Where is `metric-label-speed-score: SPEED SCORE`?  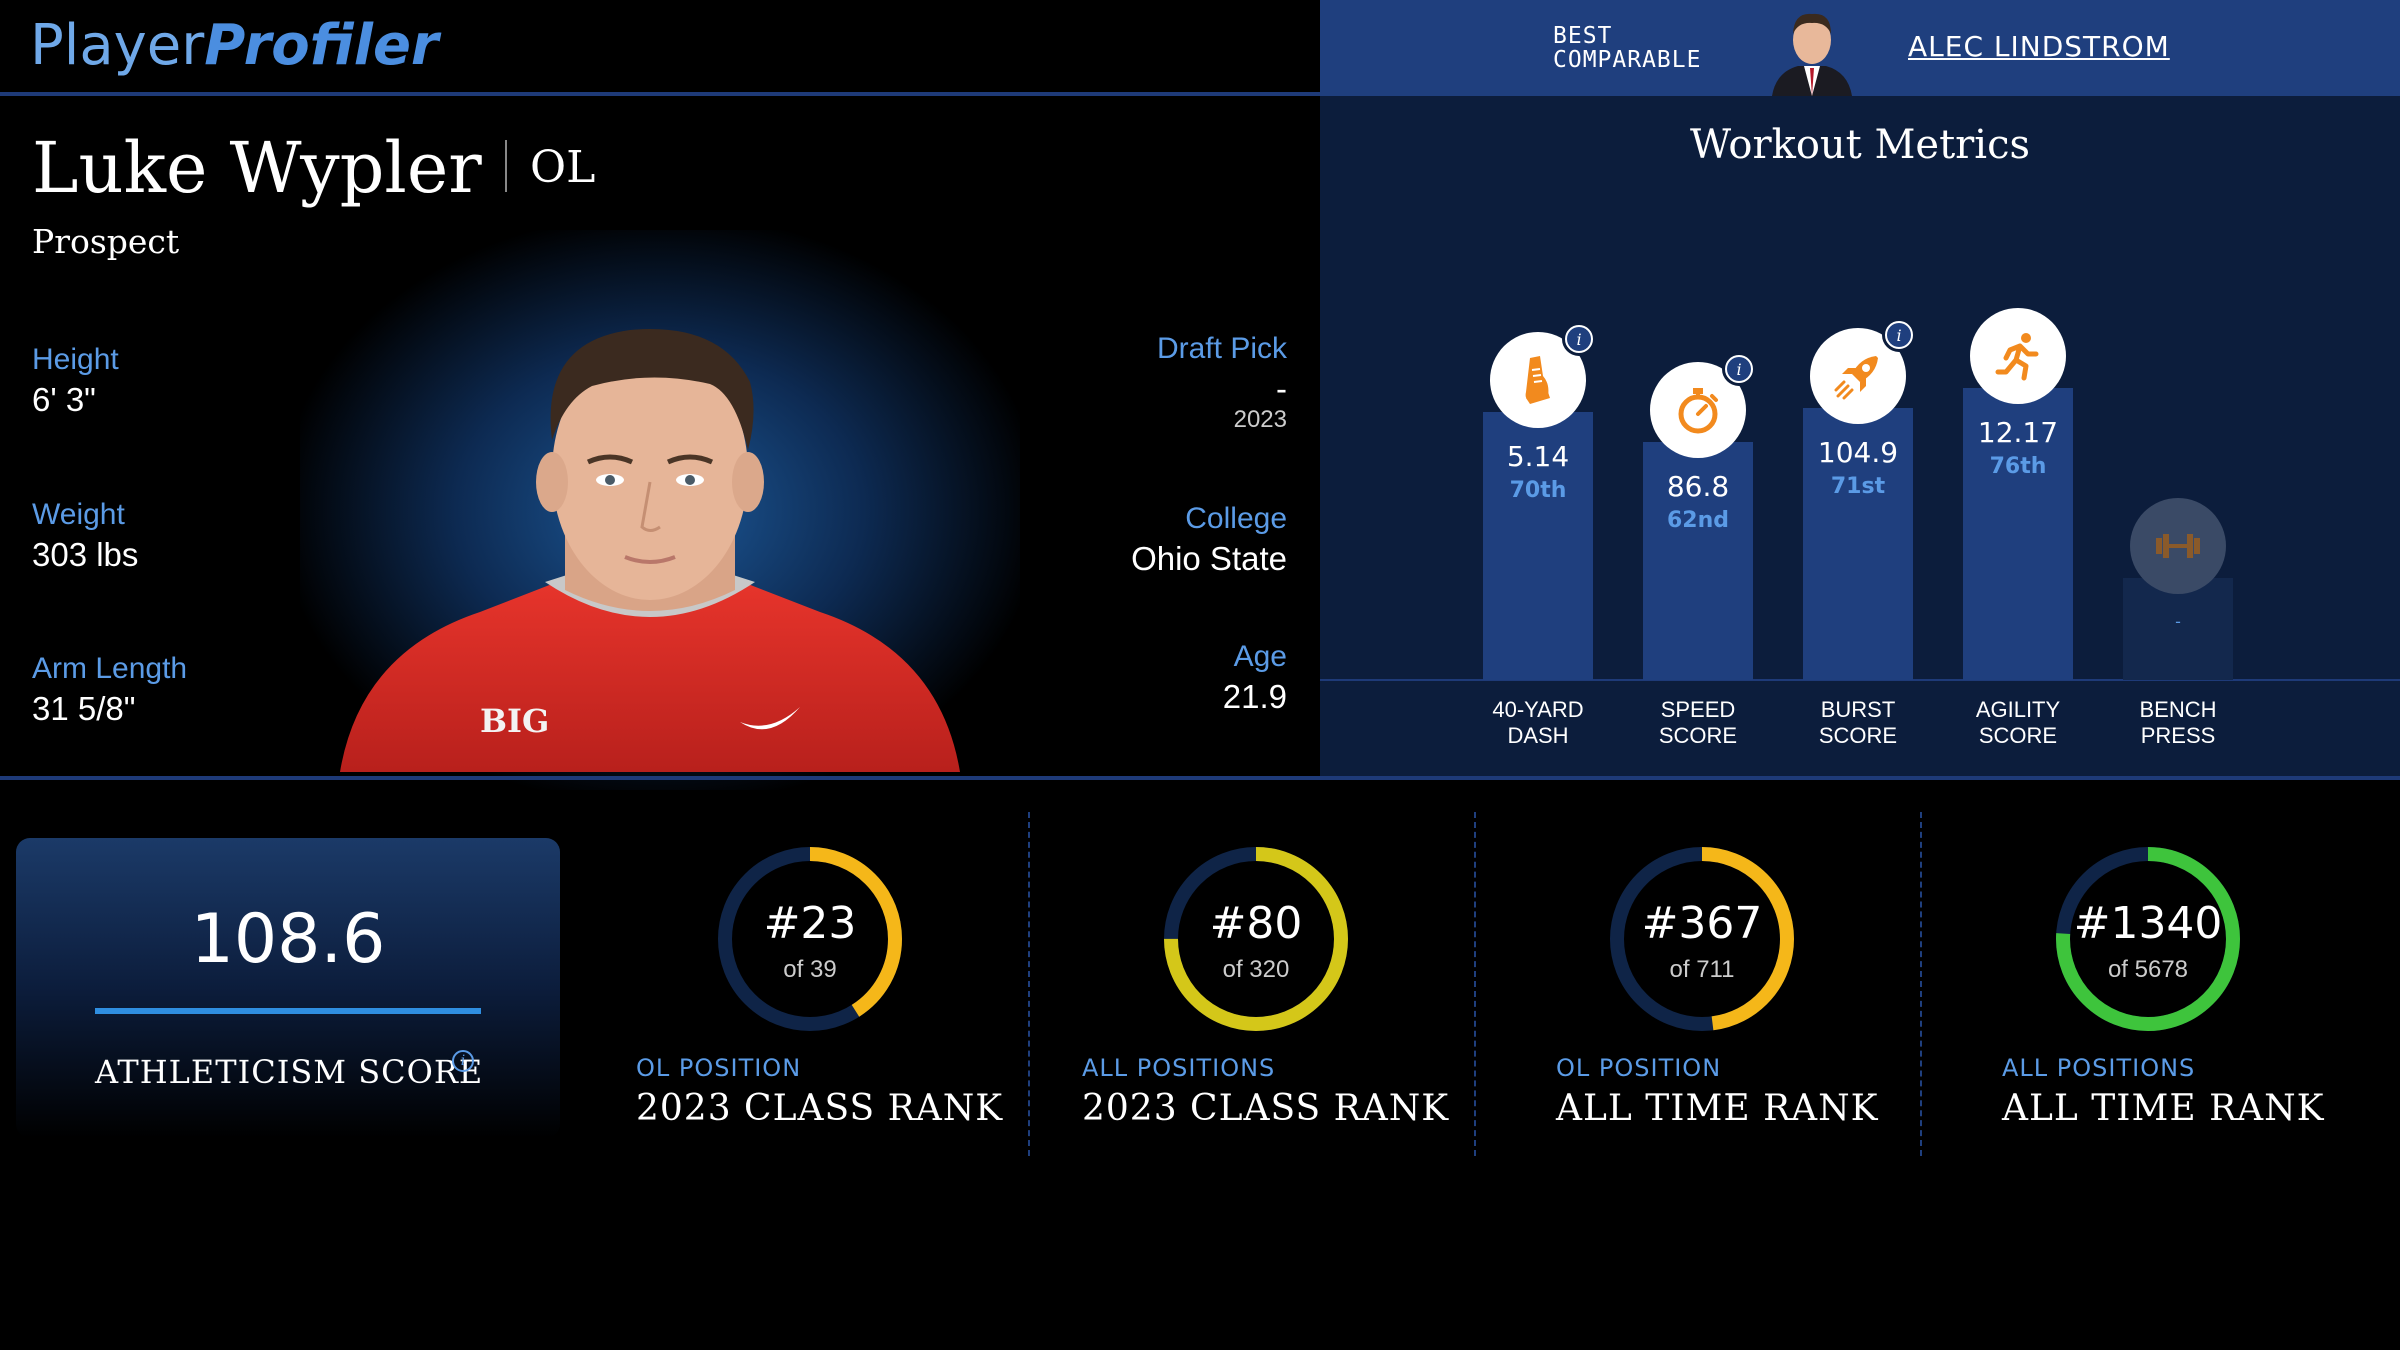
metric-label-speed-score: SPEED SCORE is located at coordinates (1698, 722).